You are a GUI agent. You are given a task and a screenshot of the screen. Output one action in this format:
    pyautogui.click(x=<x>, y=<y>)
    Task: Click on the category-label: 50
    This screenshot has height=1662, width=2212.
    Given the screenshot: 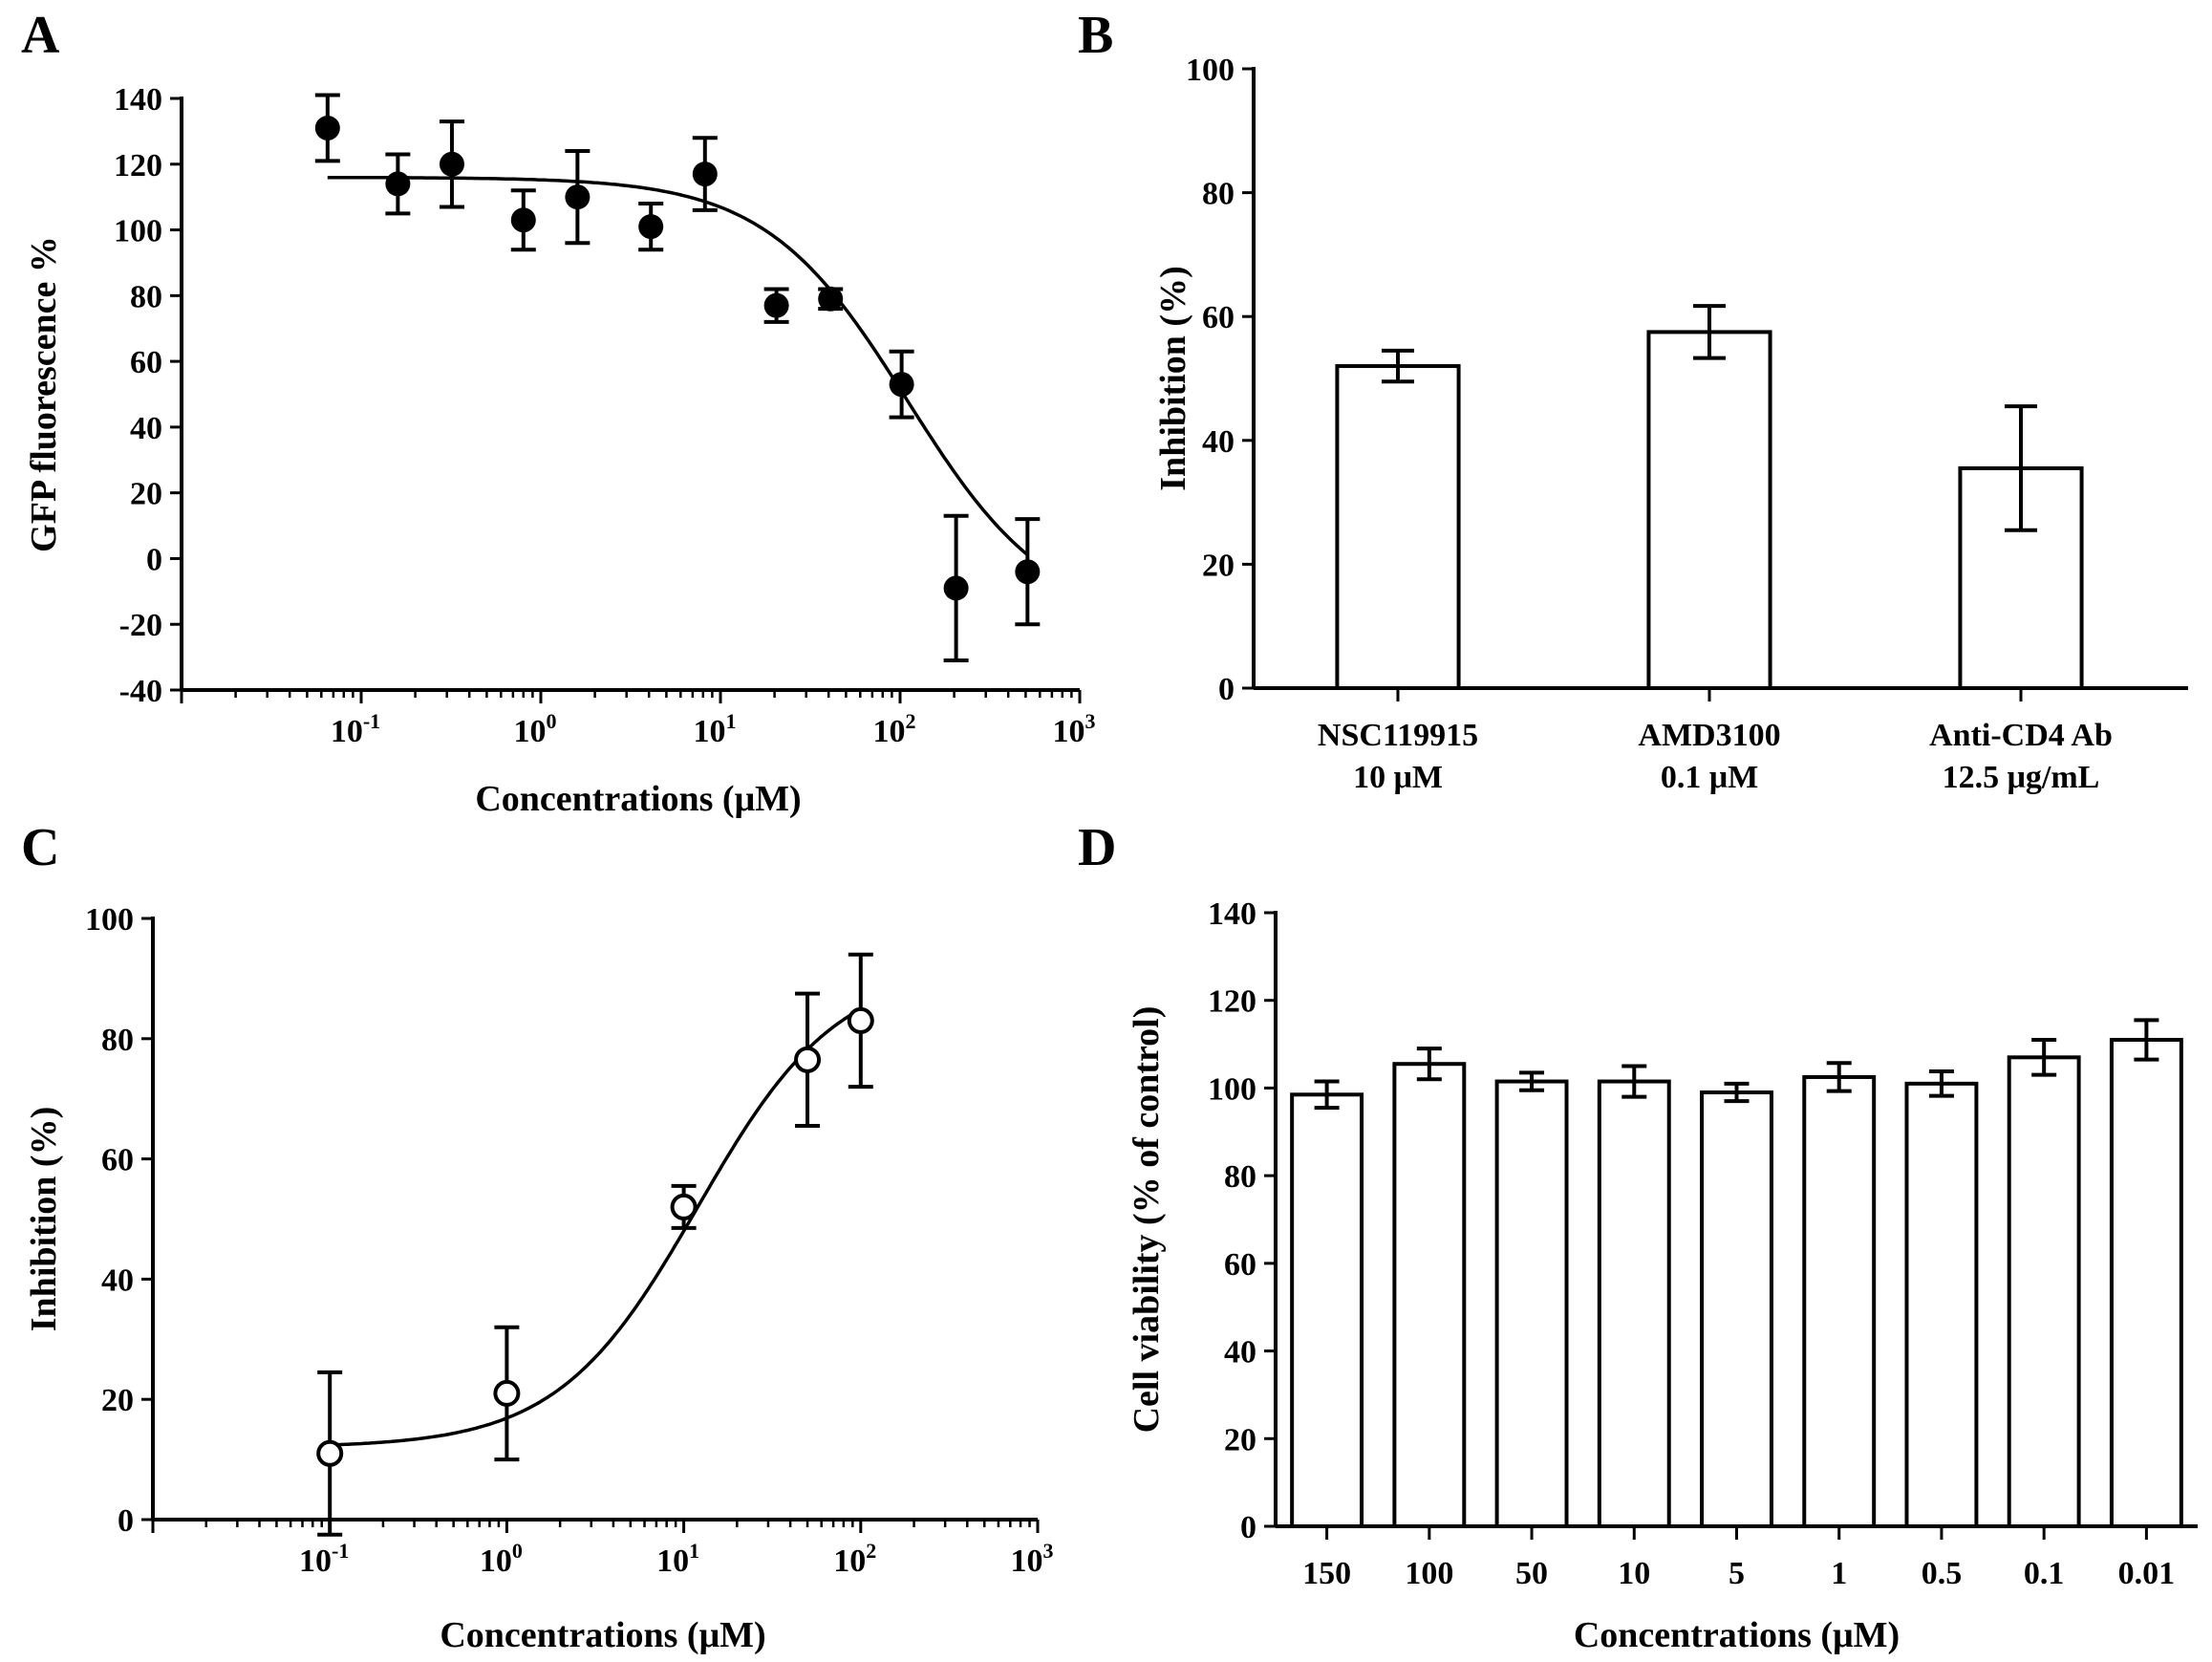 What is the action you would take?
    pyautogui.click(x=1531, y=1574)
    